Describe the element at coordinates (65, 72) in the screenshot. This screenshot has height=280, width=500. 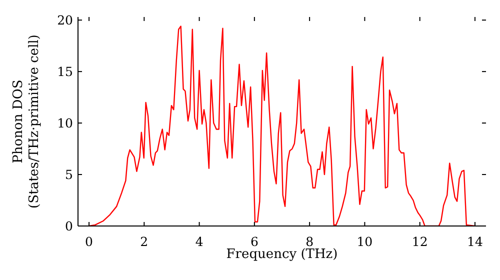
I see `y-tick-label: 15` at that location.